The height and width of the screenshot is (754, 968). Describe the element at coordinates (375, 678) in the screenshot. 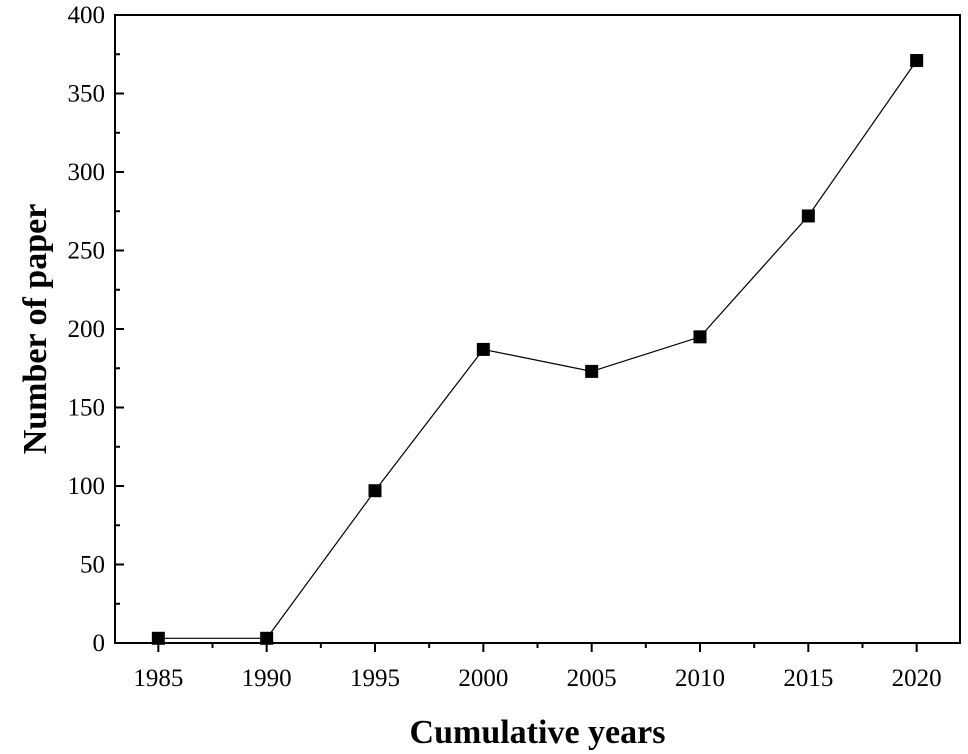

I see `x-tick-label: 1995` at that location.